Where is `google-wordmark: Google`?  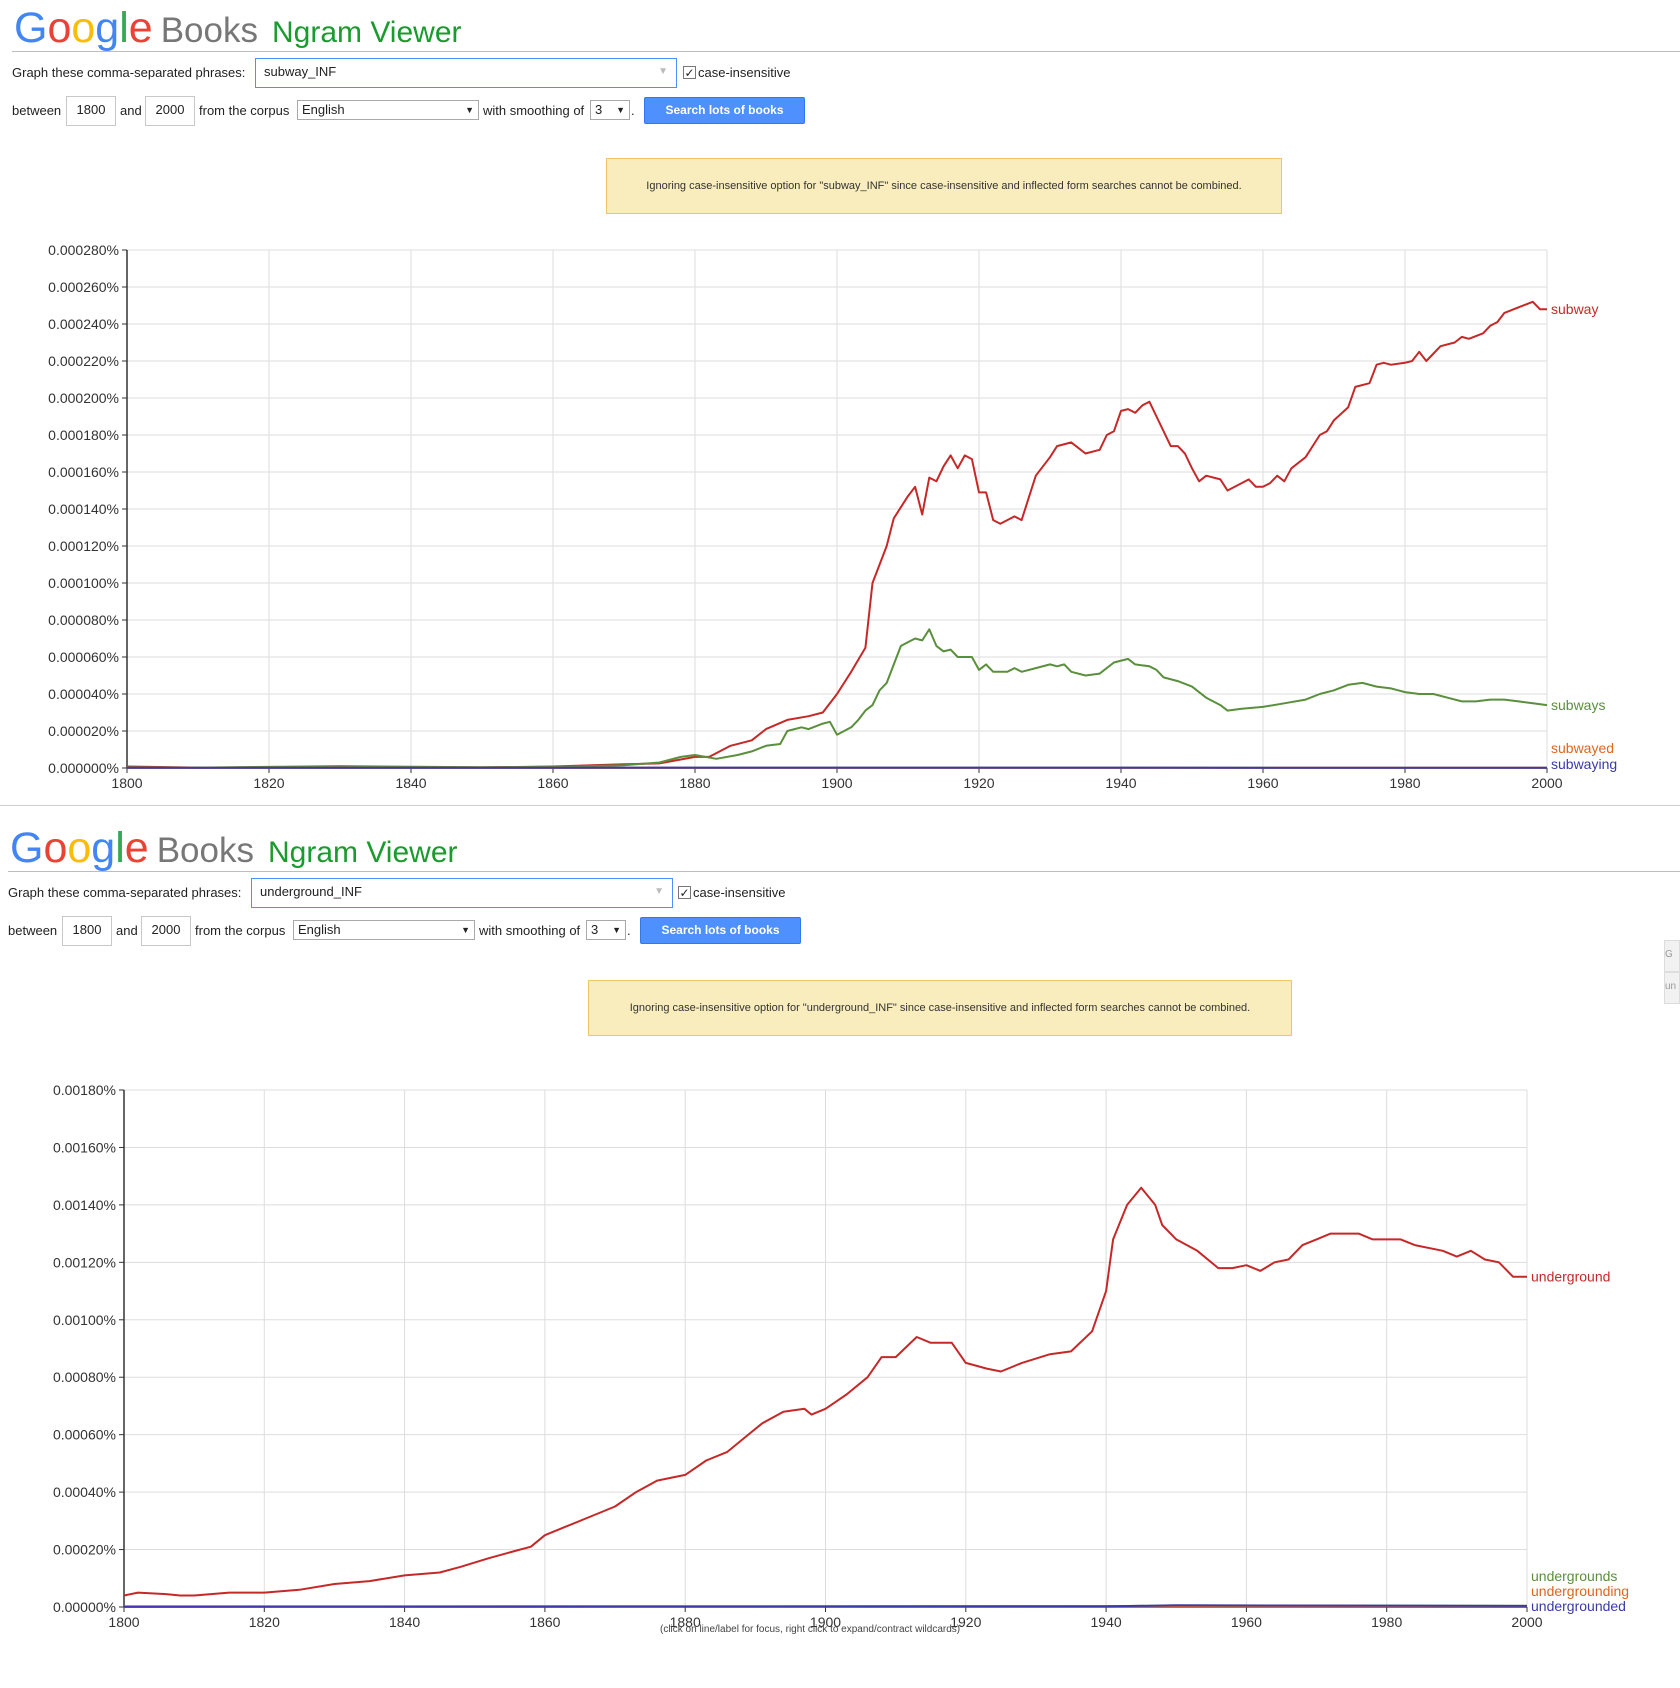 google-wordmark: Google is located at coordinates (79, 848).